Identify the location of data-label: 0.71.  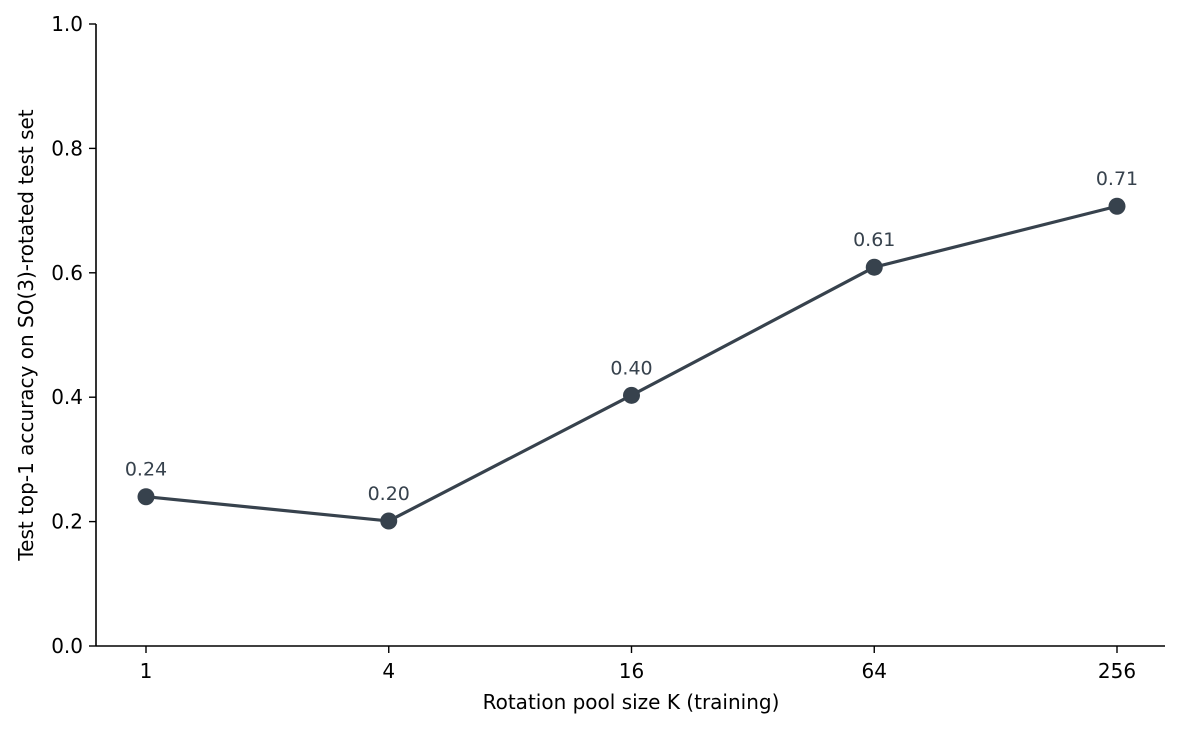
(1117, 179).